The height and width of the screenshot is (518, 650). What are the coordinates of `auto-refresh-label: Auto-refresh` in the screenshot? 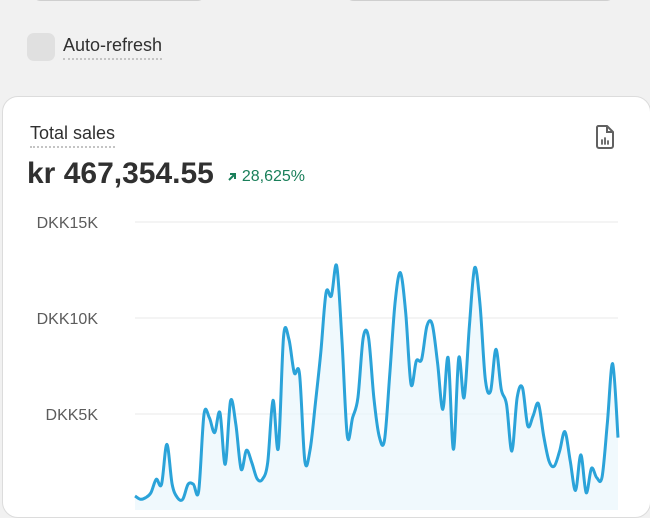 It's located at (113, 47).